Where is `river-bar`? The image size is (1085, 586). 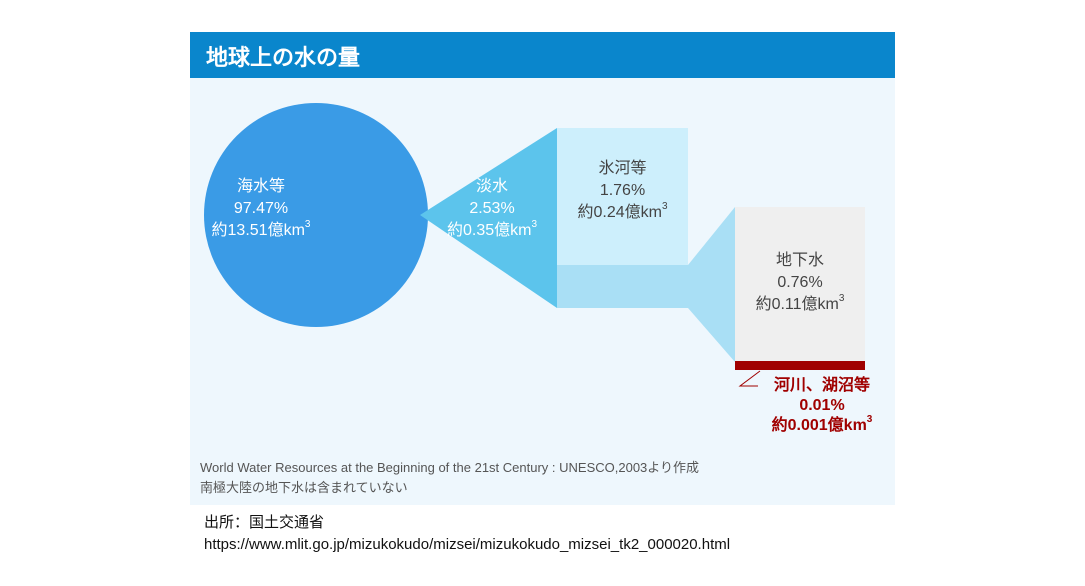 river-bar is located at coordinates (800, 365).